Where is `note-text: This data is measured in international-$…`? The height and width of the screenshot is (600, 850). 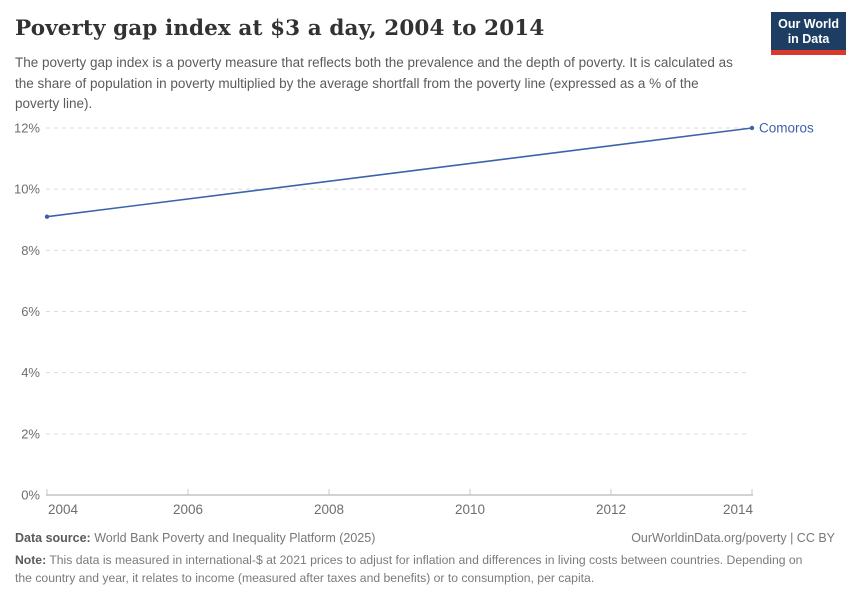
note-text: This data is measured in international-$… is located at coordinates (409, 569).